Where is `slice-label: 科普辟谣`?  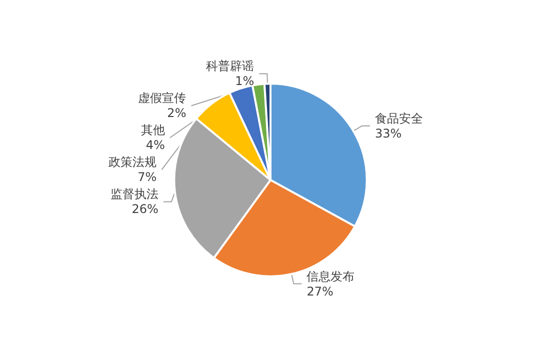
slice-label: 科普辟谣 is located at coordinates (230, 66).